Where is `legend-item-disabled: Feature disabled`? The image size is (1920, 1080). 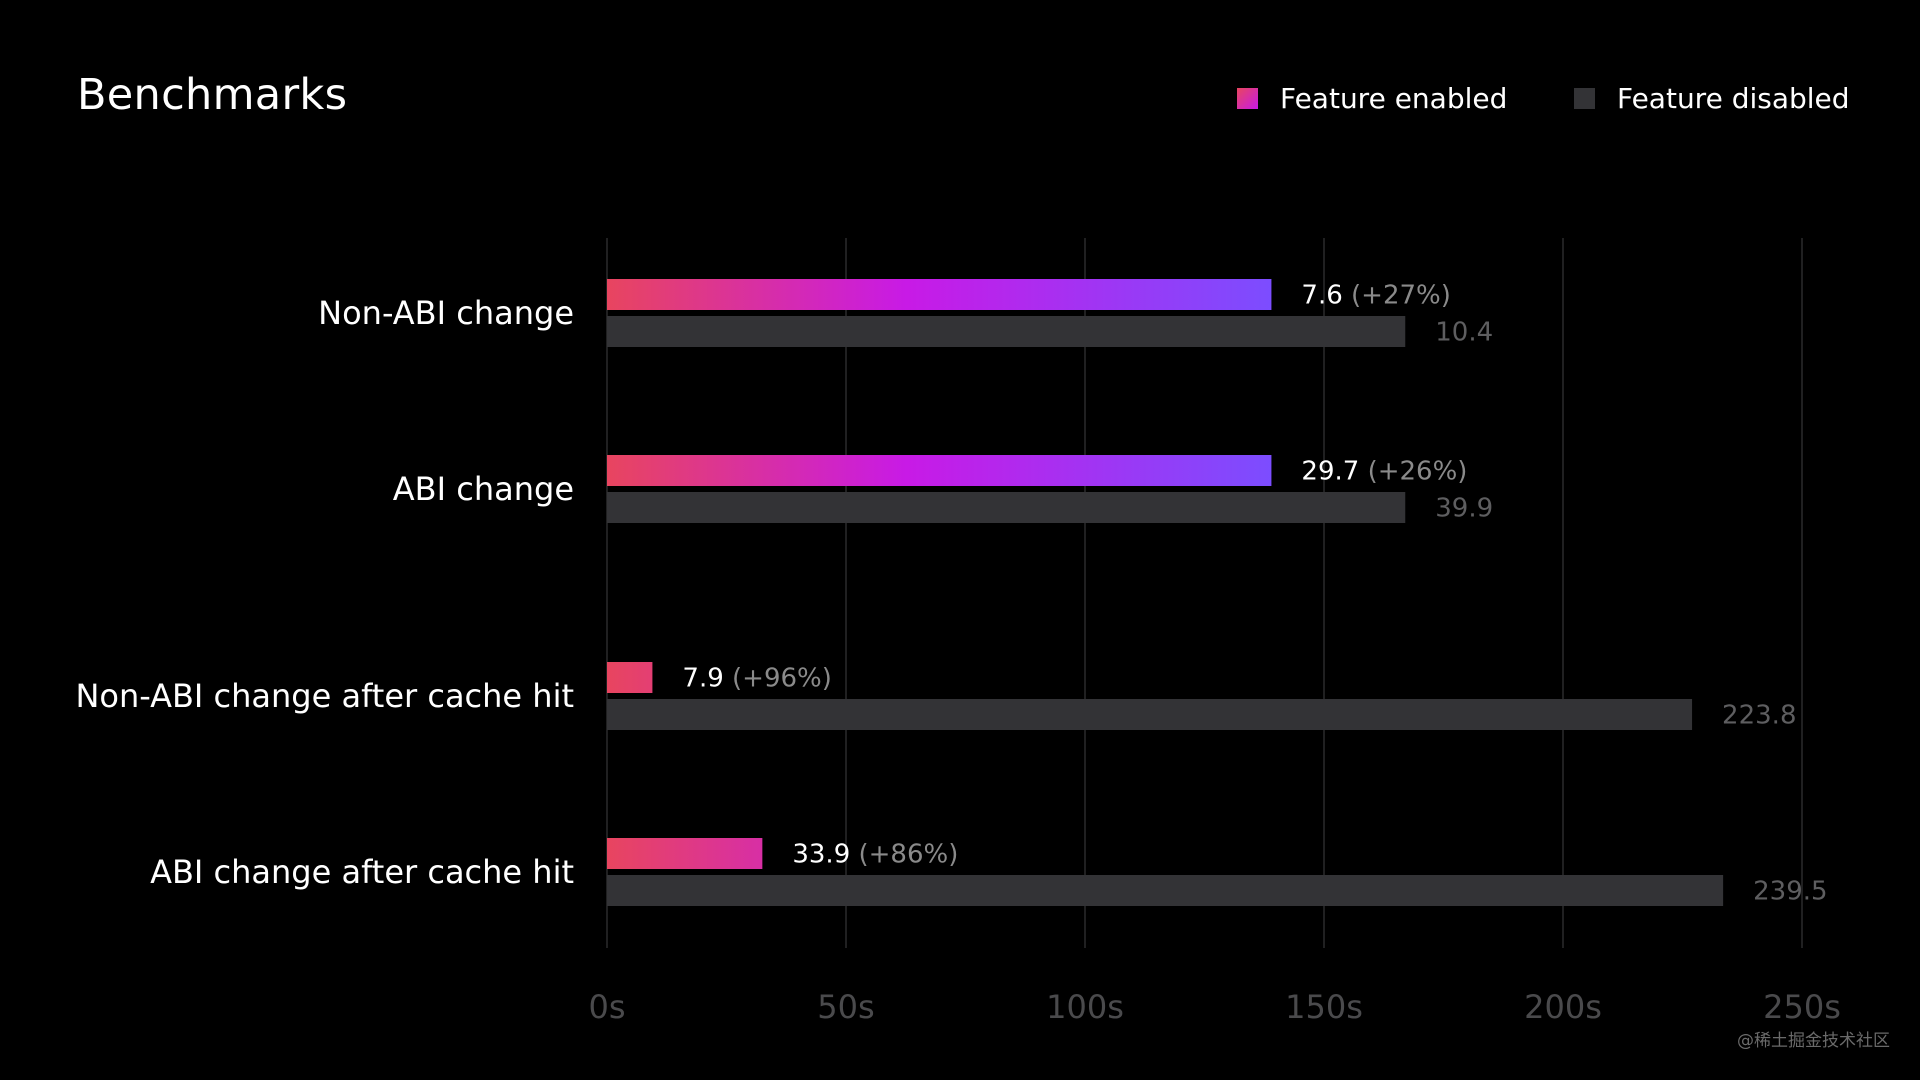 legend-item-disabled: Feature disabled is located at coordinates (1712, 98).